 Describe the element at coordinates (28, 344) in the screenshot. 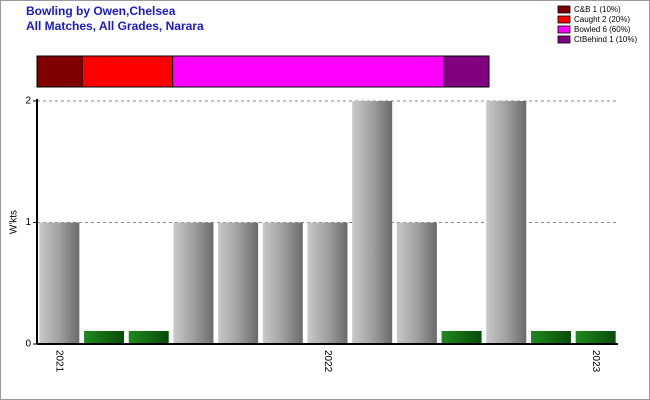

I see `y-tick-label: 0` at that location.